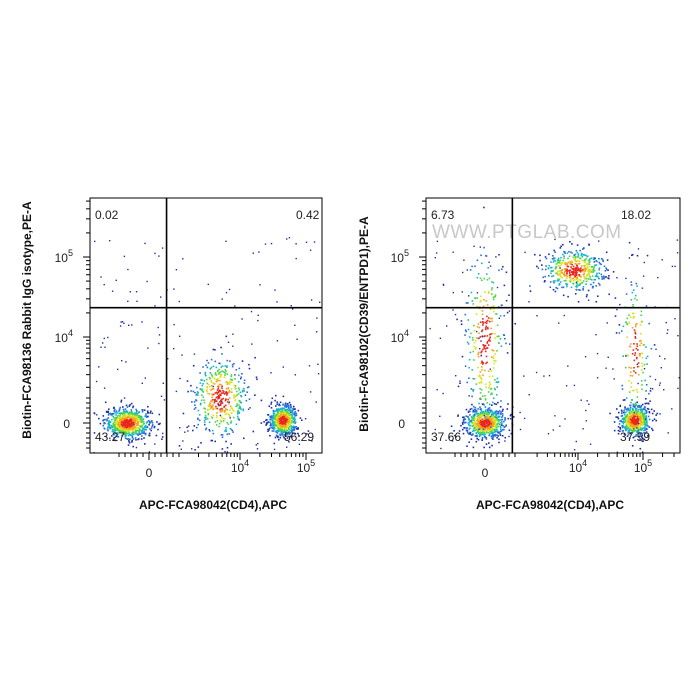 The width and height of the screenshot is (700, 700). Describe the element at coordinates (646, 385) in the screenshot. I see `event-dot-2072` at that location.